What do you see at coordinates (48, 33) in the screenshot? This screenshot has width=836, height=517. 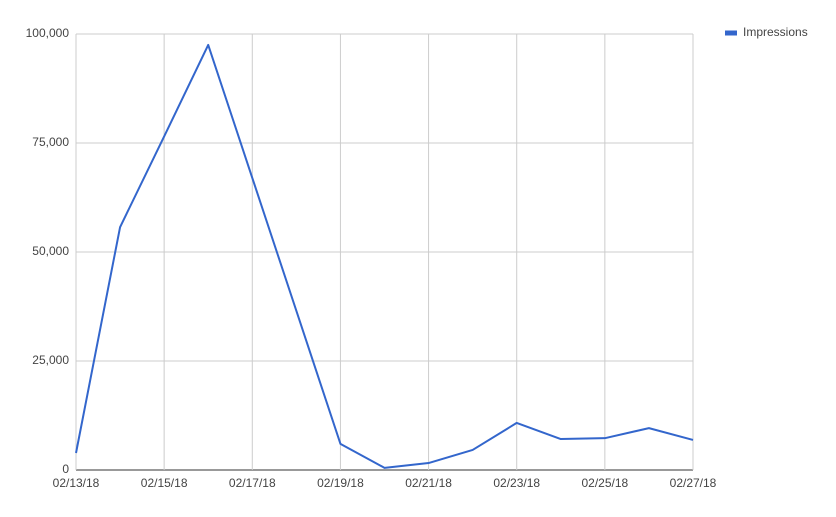 I see `y-tick-label: 100,000` at bounding box center [48, 33].